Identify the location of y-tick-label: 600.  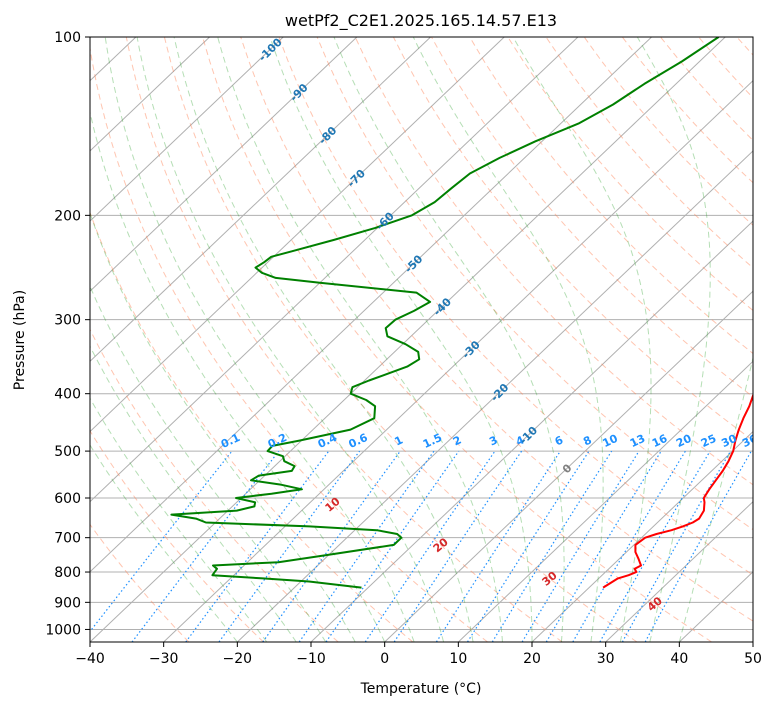
(67, 499).